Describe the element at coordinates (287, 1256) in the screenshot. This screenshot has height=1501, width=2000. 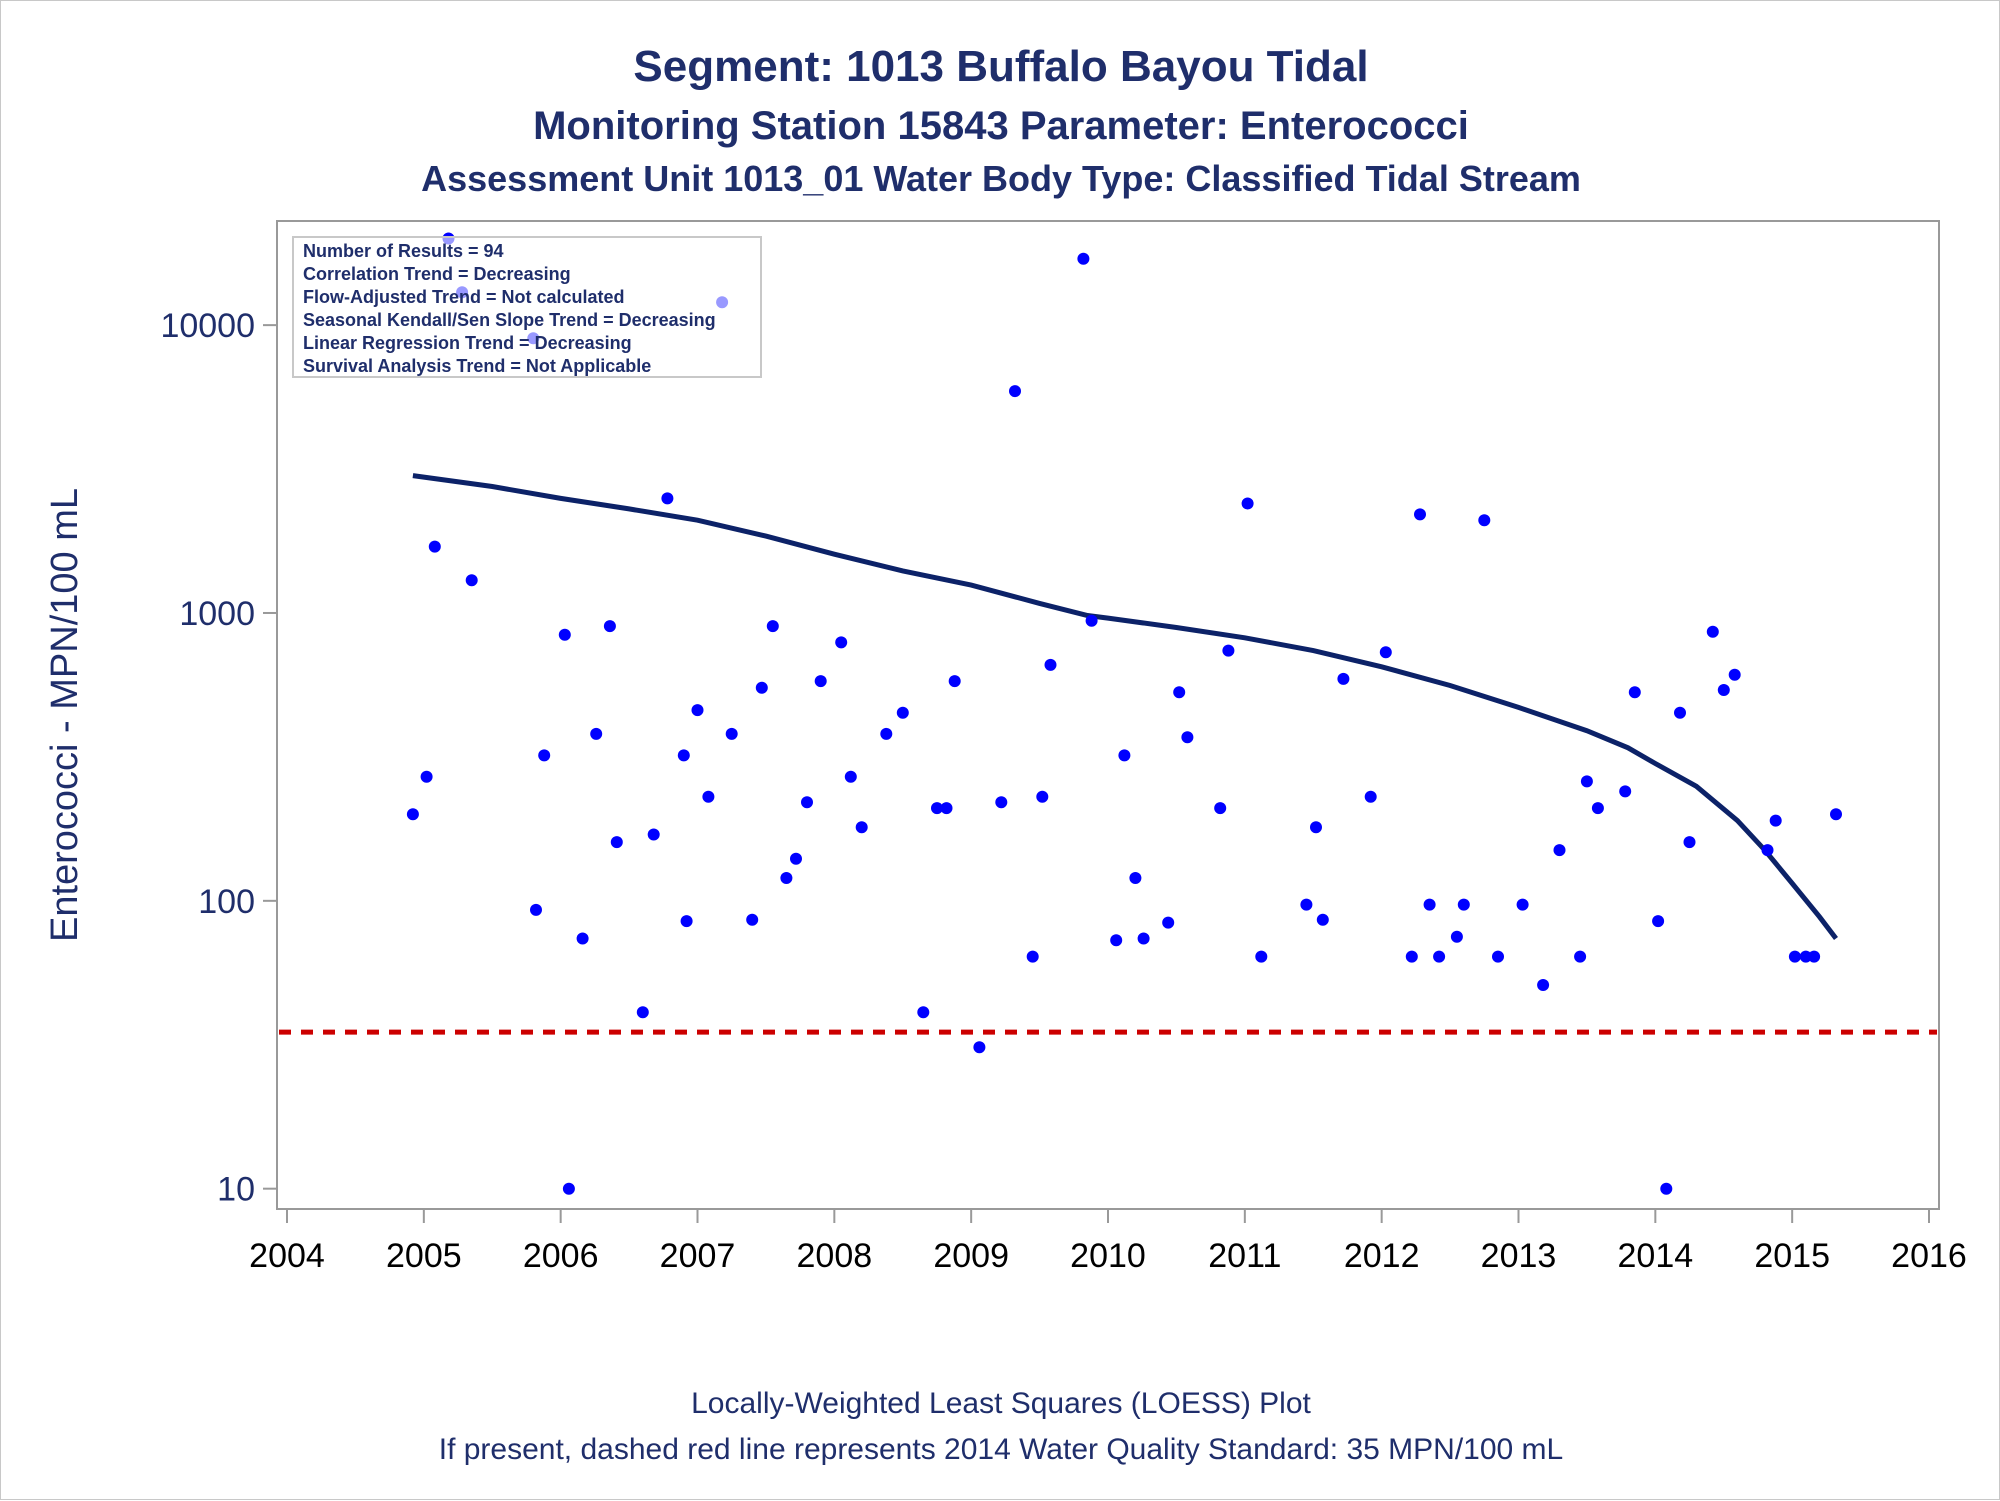
I see `x-tick-label: 2004` at that location.